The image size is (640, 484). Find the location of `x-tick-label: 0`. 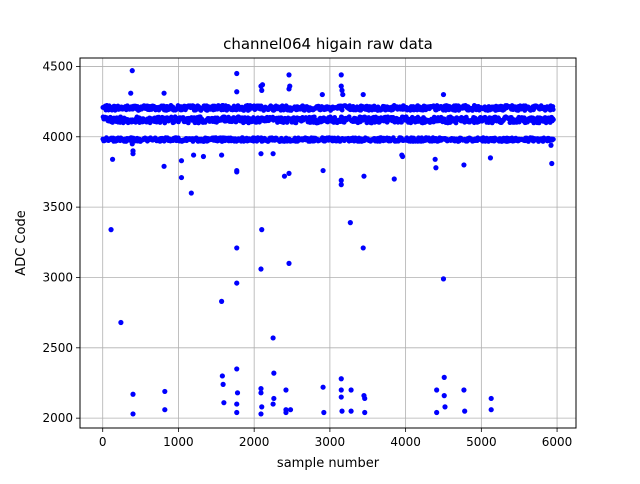

x-tick-label: 0 is located at coordinates (103, 442).